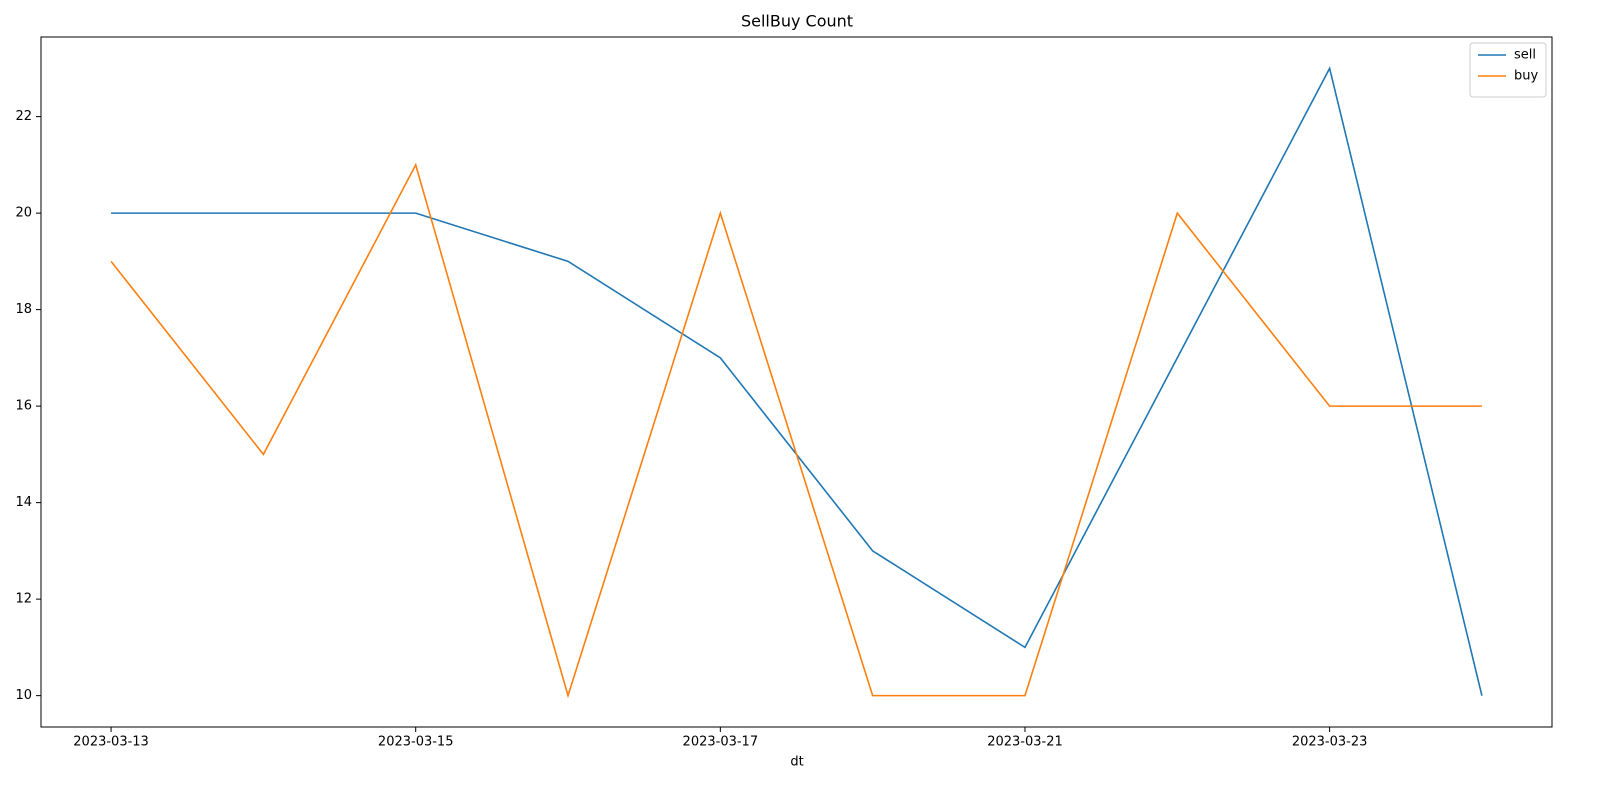 Image resolution: width=1600 pixels, height=800 pixels. I want to click on legend-label: buy, so click(1526, 76).